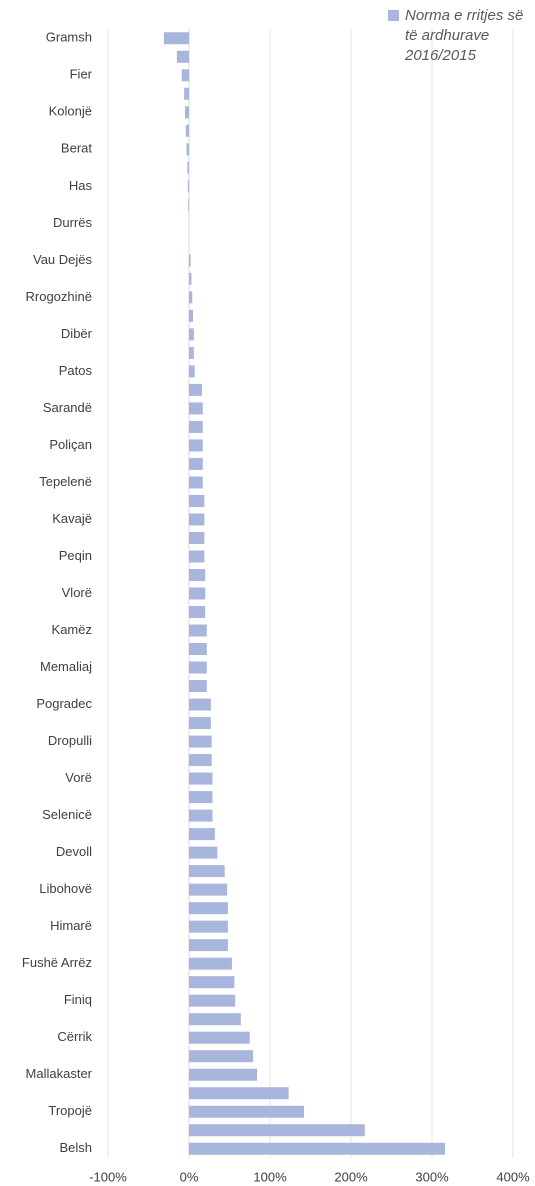 This screenshot has width=535, height=1186. Describe the element at coordinates (74, 1036) in the screenshot. I see `y-tick-label: Cërrik` at that location.